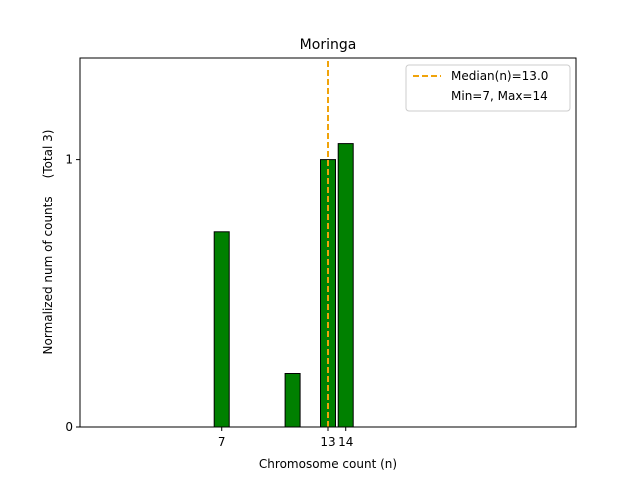 The width and height of the screenshot is (640, 480). What do you see at coordinates (69, 427) in the screenshot?
I see `y-tick-label: 0` at bounding box center [69, 427].